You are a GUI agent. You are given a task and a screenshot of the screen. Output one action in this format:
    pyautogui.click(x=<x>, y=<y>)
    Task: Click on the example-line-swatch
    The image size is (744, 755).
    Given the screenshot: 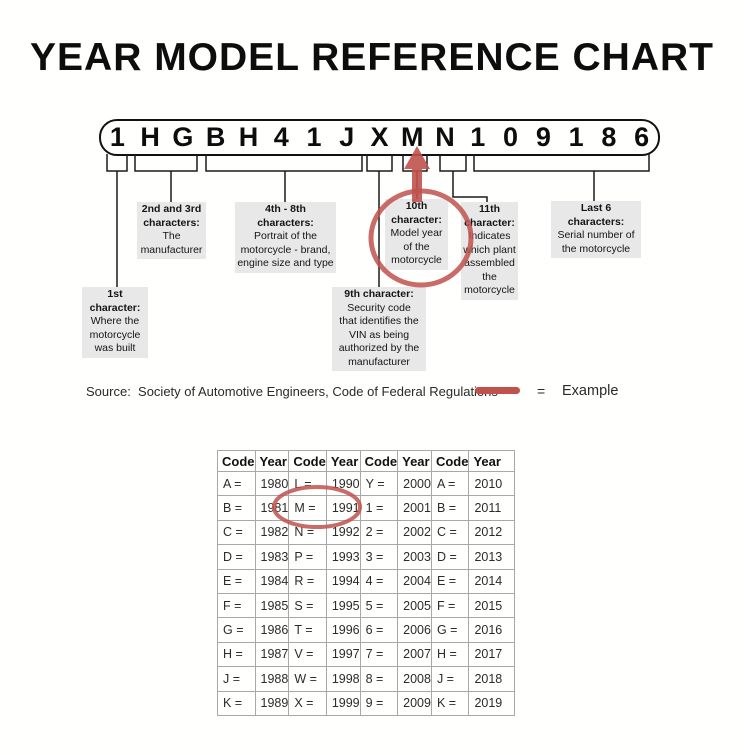 What is the action you would take?
    pyautogui.click(x=497, y=390)
    